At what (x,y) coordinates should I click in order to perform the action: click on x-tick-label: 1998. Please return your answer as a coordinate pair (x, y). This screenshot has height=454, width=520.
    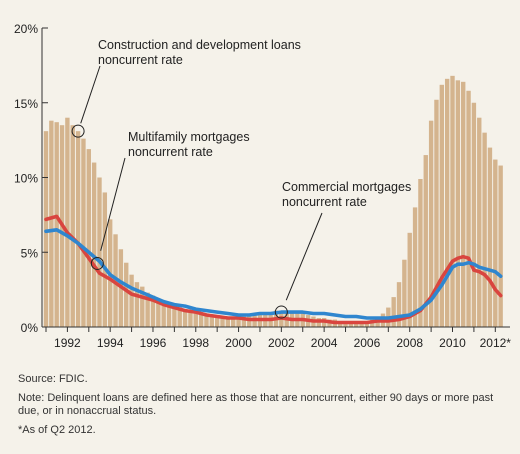
    Looking at the image, I should click on (195, 343).